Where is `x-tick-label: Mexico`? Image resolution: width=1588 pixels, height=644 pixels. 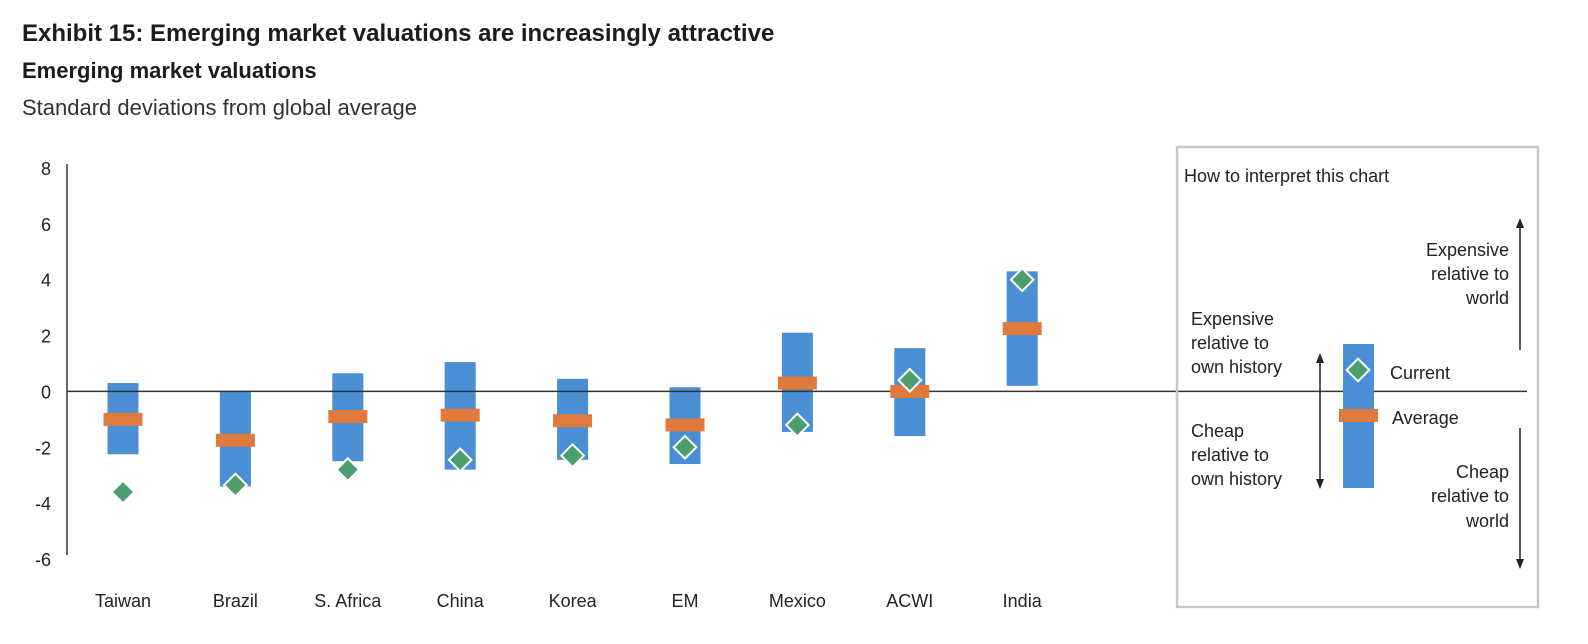
x-tick-label: Mexico is located at coordinates (797, 601).